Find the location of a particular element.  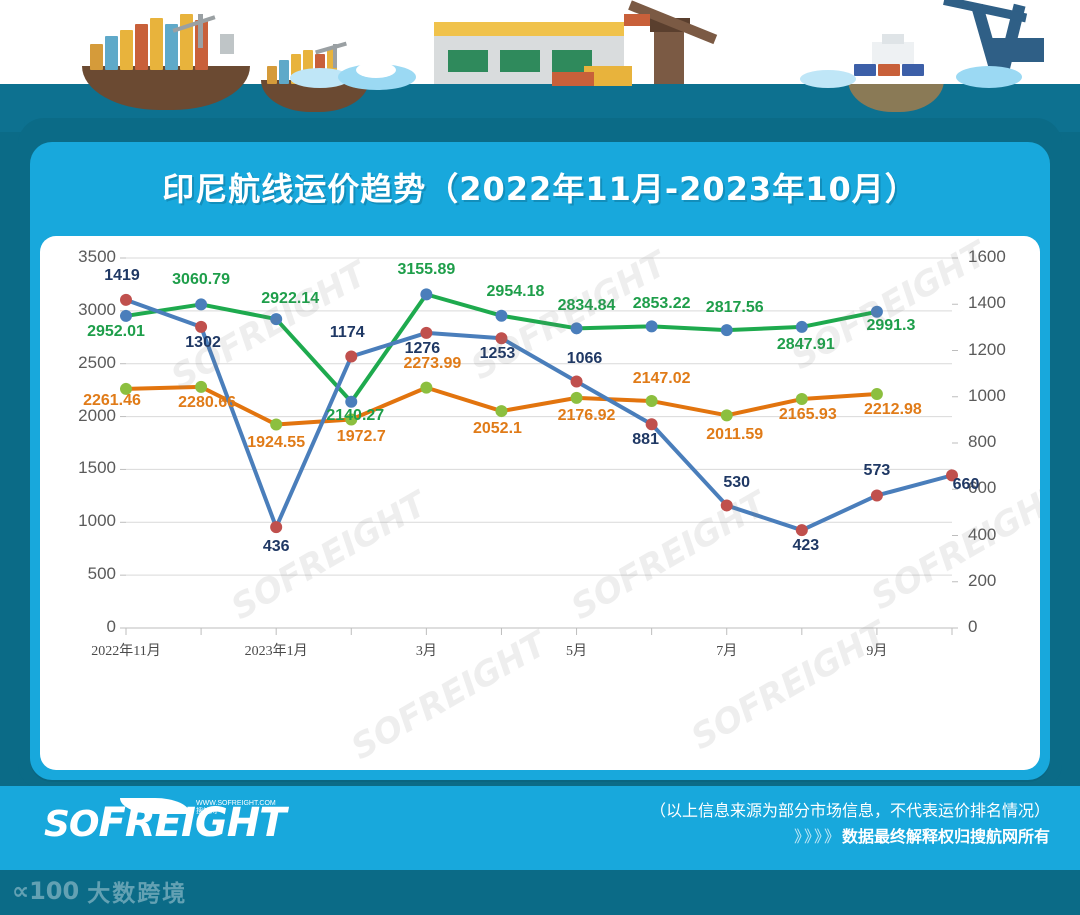

page-title: 印尼航线运价趋势（2022年11月-2023年10月） is located at coordinates (540, 189).